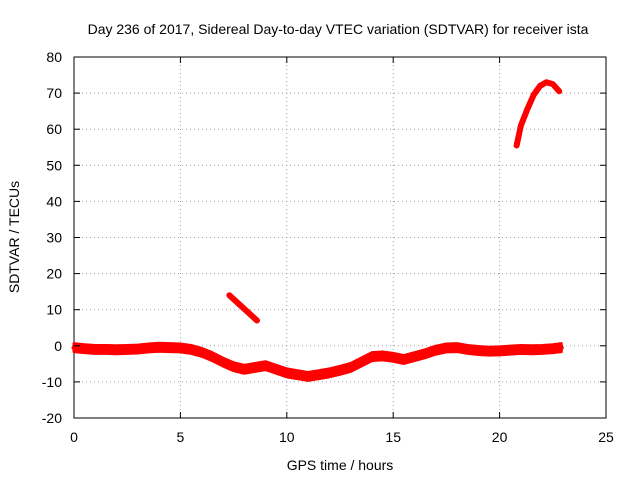 The width and height of the screenshot is (640, 480). I want to click on x-tick-label: 0, so click(74, 437).